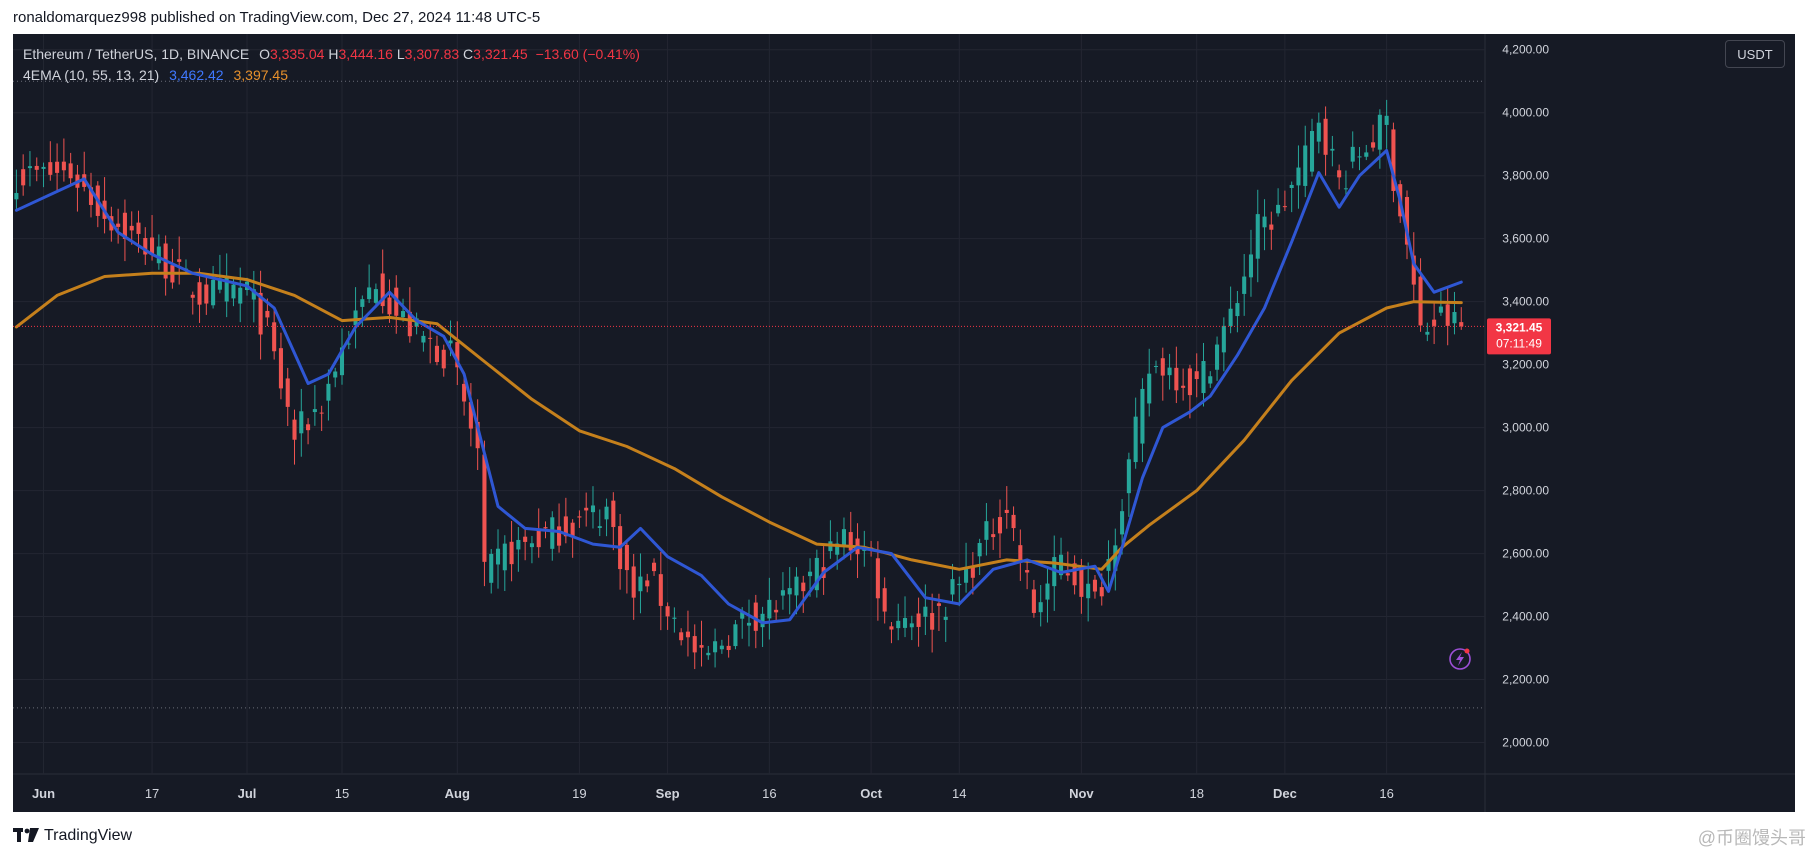 This screenshot has width=1814, height=858. Describe the element at coordinates (1755, 54) in the screenshot. I see `currency-button: USDT` at that location.